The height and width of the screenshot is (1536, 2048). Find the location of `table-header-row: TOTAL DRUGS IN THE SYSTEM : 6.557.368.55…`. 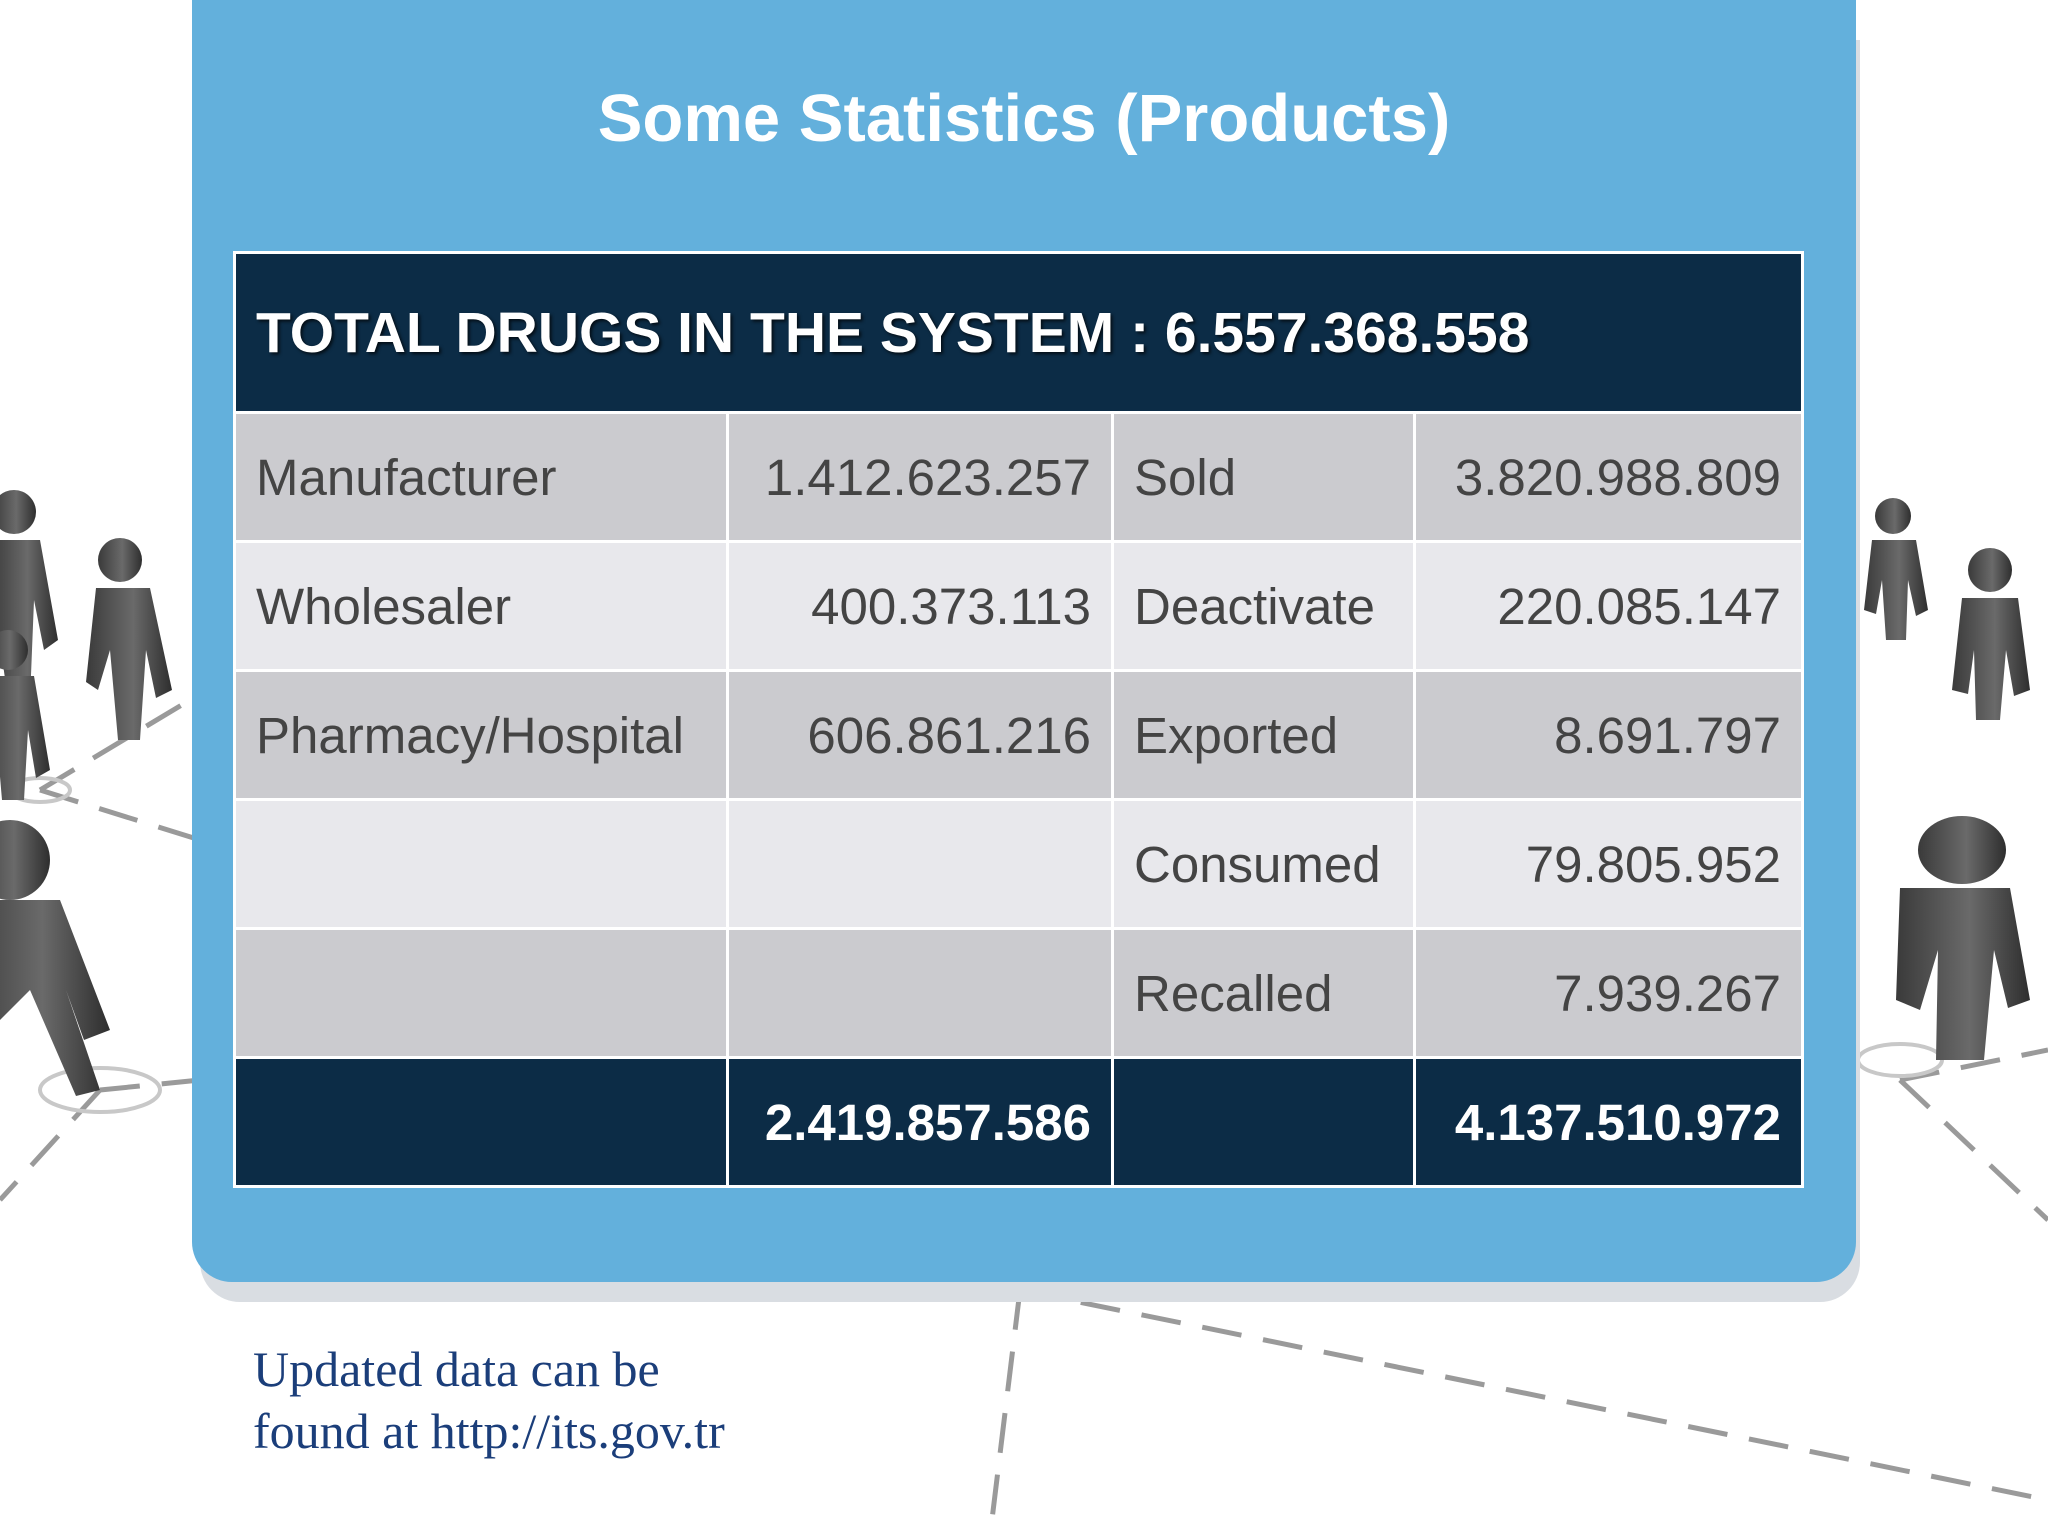

table-header-row: TOTAL DRUGS IN THE SYSTEM : 6.557.368.55… is located at coordinates (1018, 332).